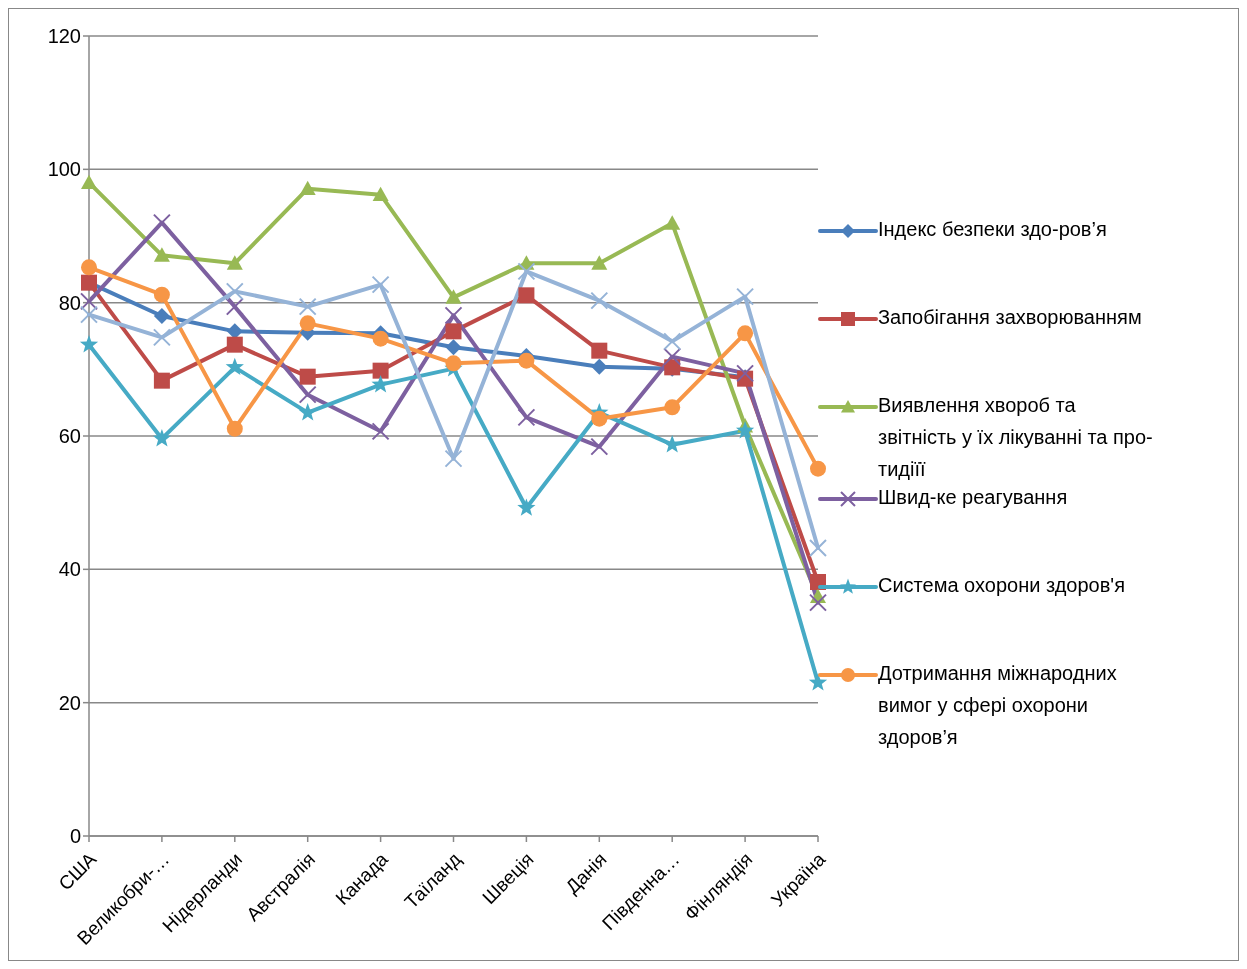 This screenshot has height=969, width=1247. I want to click on y-tick-label: 40, so click(69, 569).